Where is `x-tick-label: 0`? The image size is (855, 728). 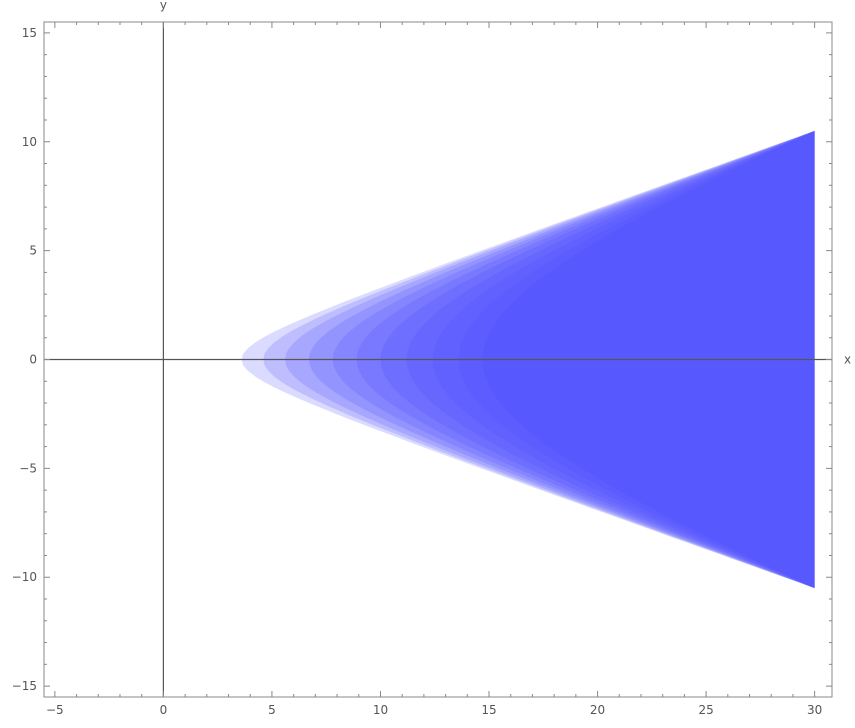 x-tick-label: 0 is located at coordinates (164, 710).